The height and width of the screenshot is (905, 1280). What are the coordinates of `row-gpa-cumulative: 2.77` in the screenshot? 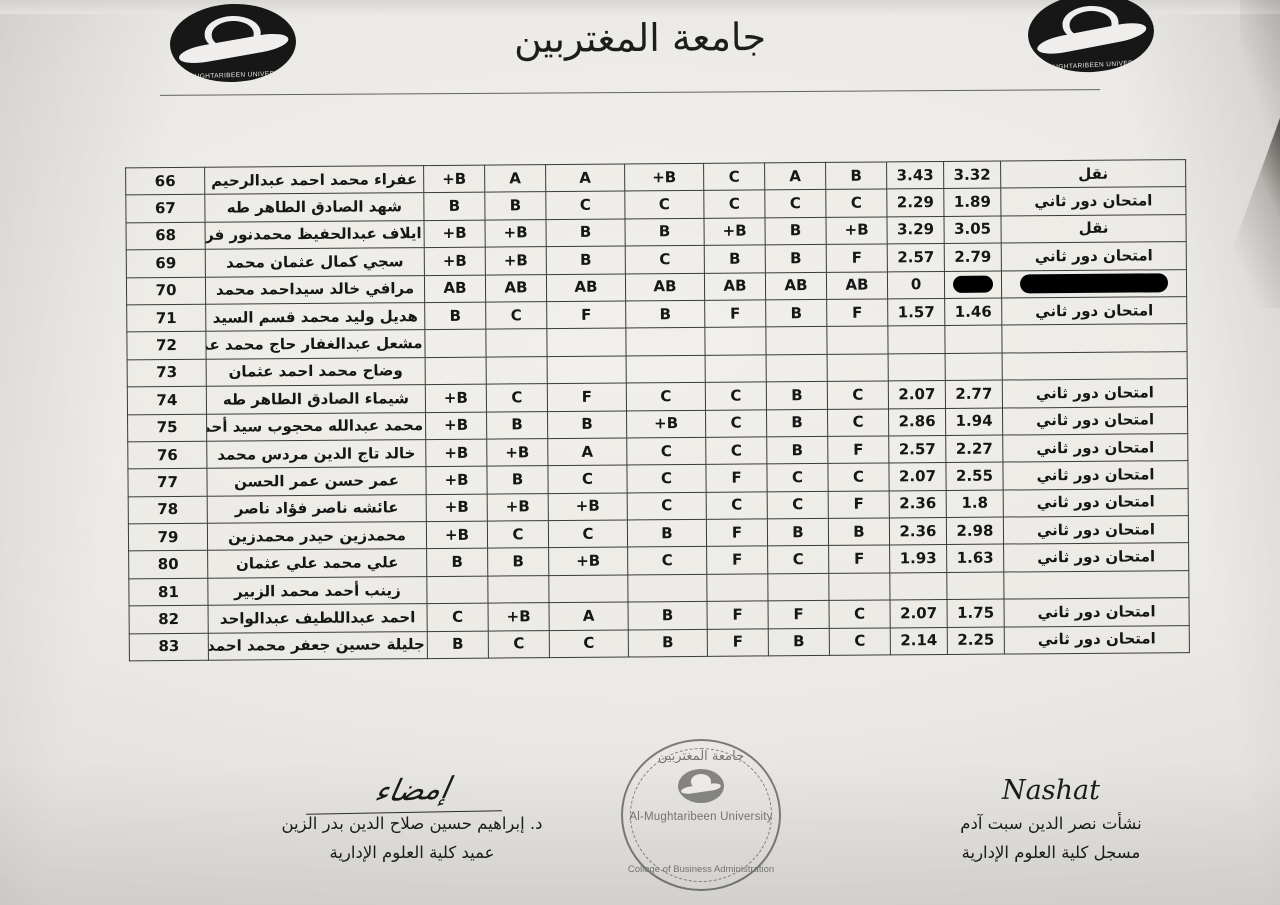 It's located at (974, 394).